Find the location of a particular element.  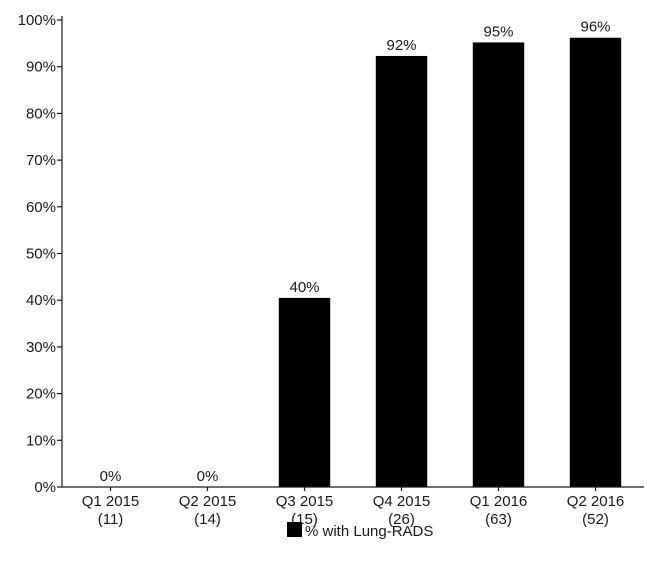

y-tick-label: 50% is located at coordinates (41, 254).